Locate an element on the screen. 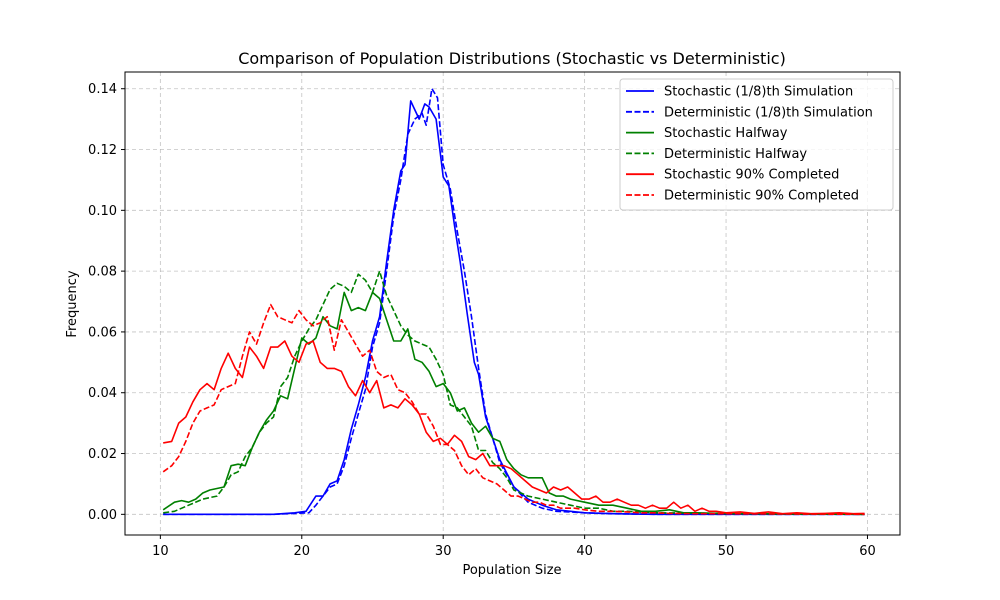  y-tick-label: 0.00 is located at coordinates (102, 515).